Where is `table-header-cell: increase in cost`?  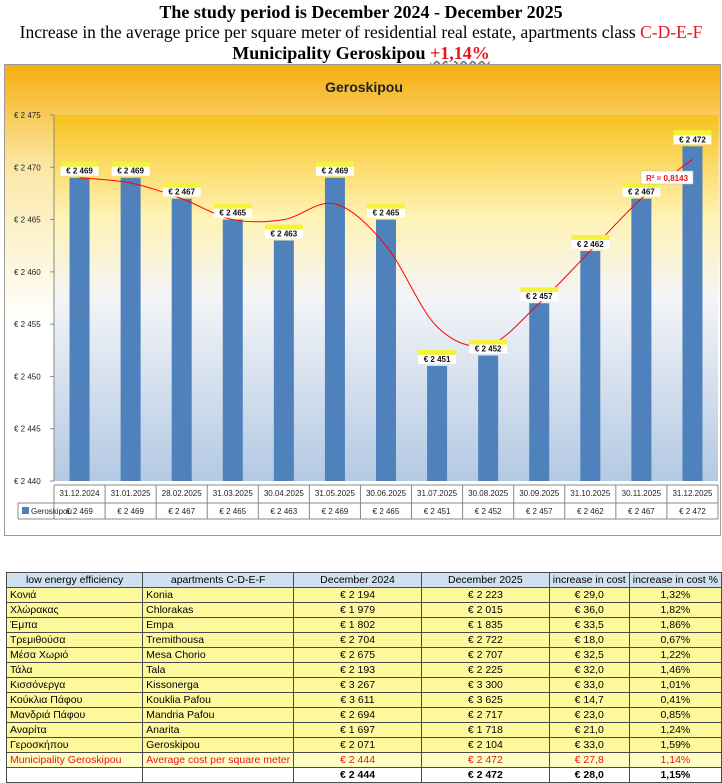
table-header-cell: increase in cost is located at coordinates (589, 580).